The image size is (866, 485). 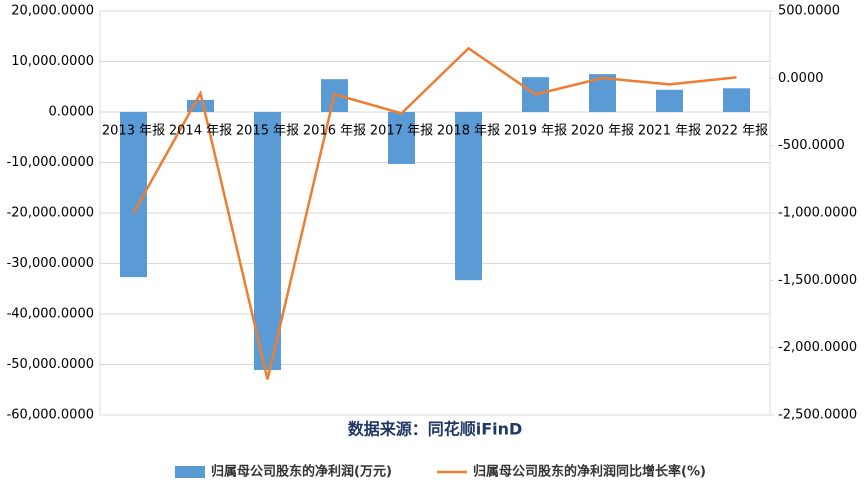 I want to click on x-tick-label: 2013 年报, so click(x=133, y=131).